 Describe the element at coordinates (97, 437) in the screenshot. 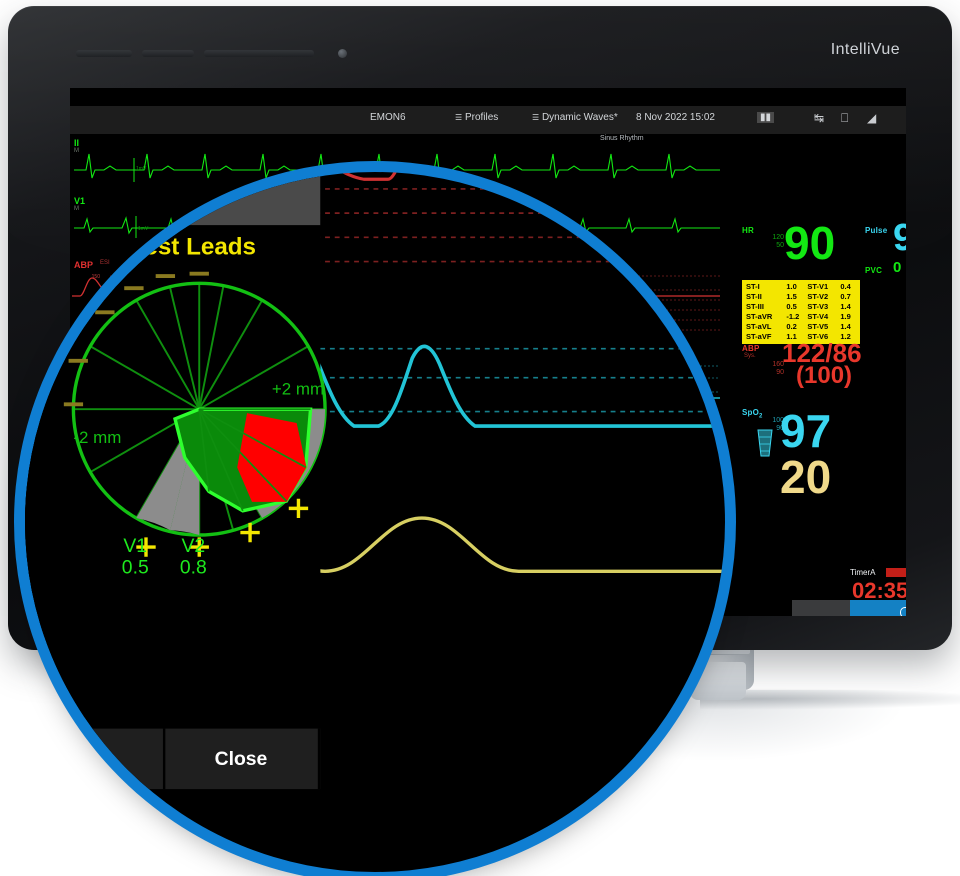

I see `chest-scale-minus: -2 mm` at that location.